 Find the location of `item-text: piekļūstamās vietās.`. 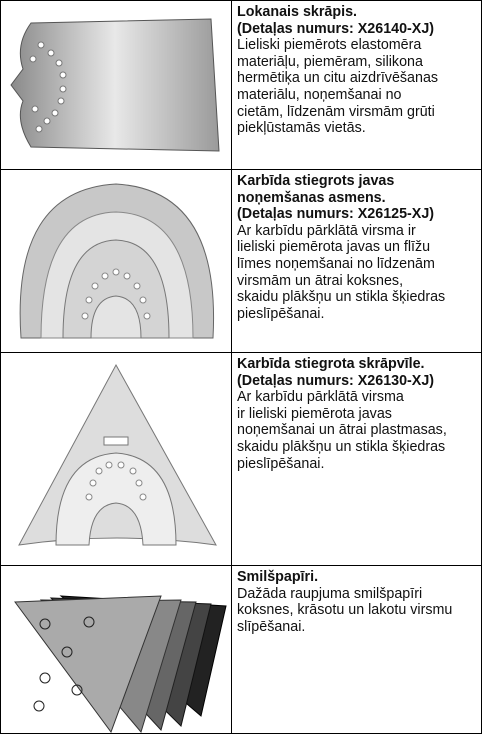

item-text: piekļūstamās vietās. is located at coordinates (301, 128).